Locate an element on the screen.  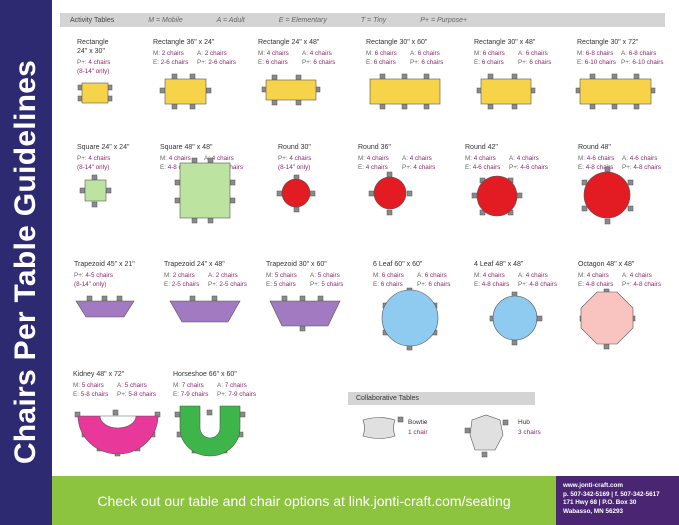
chair-count: P+: 6-10 chairs is located at coordinates (643, 62).